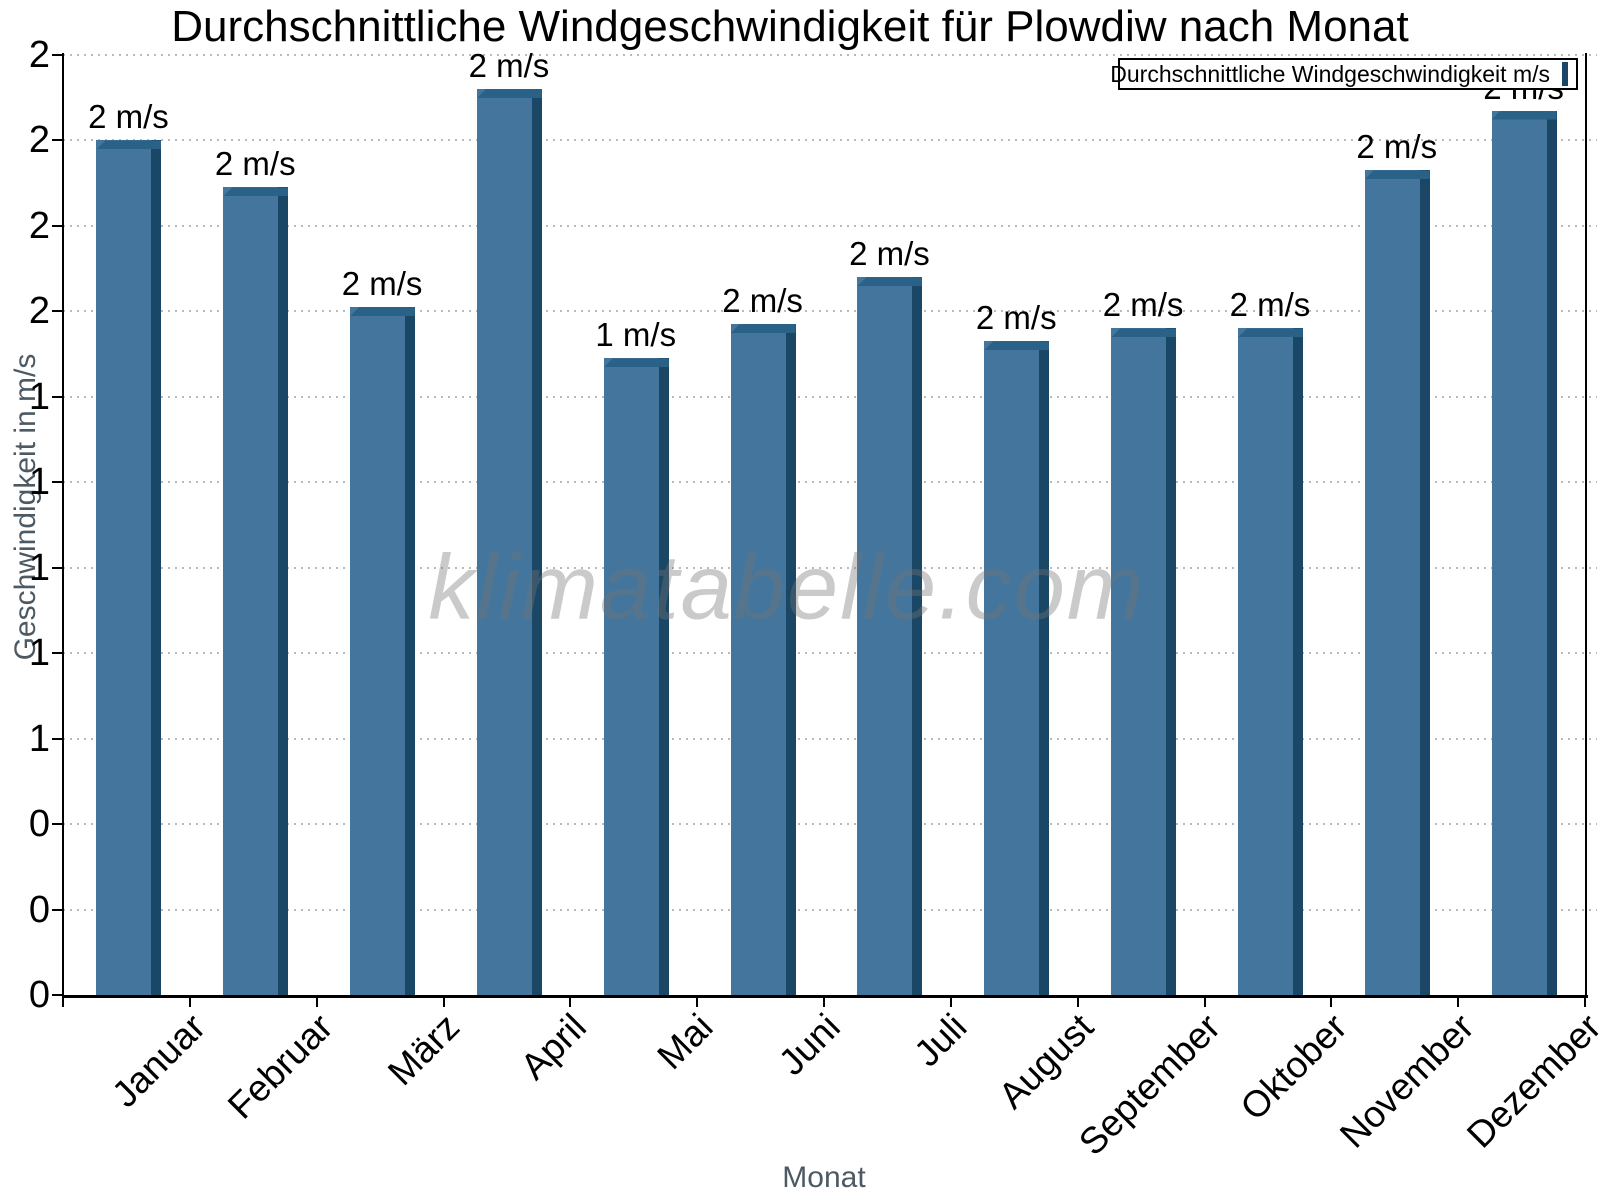 The image size is (1600, 1200). What do you see at coordinates (1586, 525) in the screenshot?
I see `right-border-line` at bounding box center [1586, 525].